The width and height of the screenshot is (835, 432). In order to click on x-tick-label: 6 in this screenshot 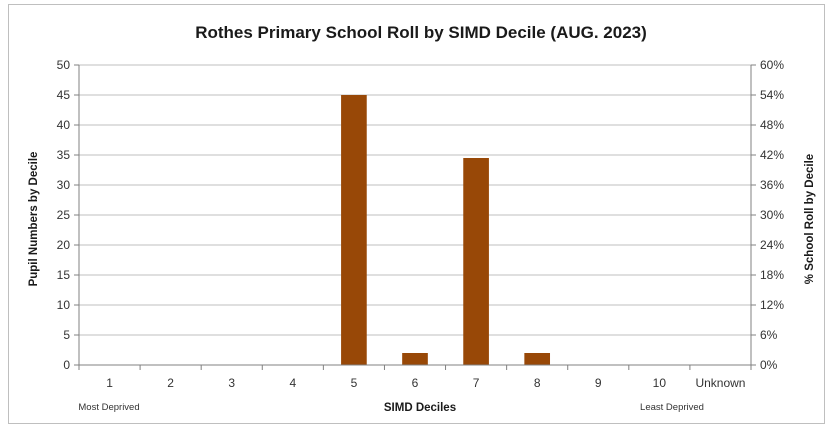, I will do `click(415, 383)`.